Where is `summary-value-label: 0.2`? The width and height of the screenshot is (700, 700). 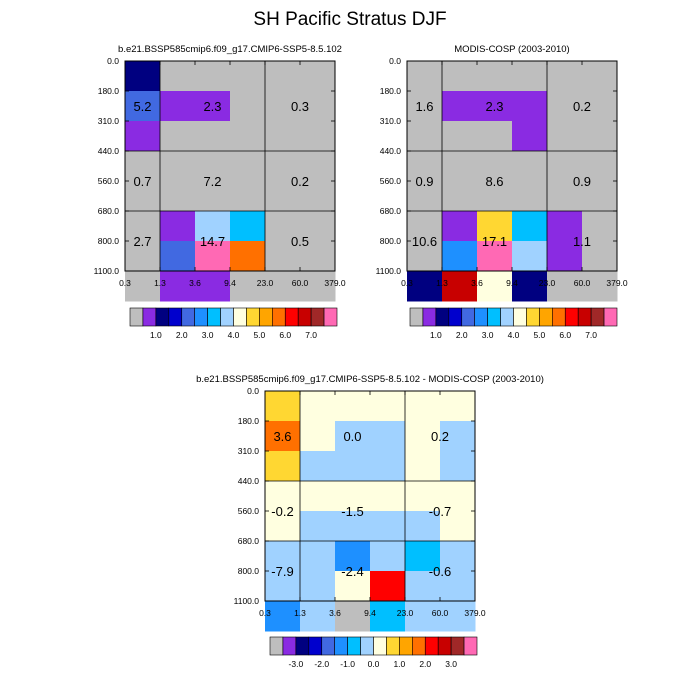 summary-value-label: 0.2 is located at coordinates (440, 436).